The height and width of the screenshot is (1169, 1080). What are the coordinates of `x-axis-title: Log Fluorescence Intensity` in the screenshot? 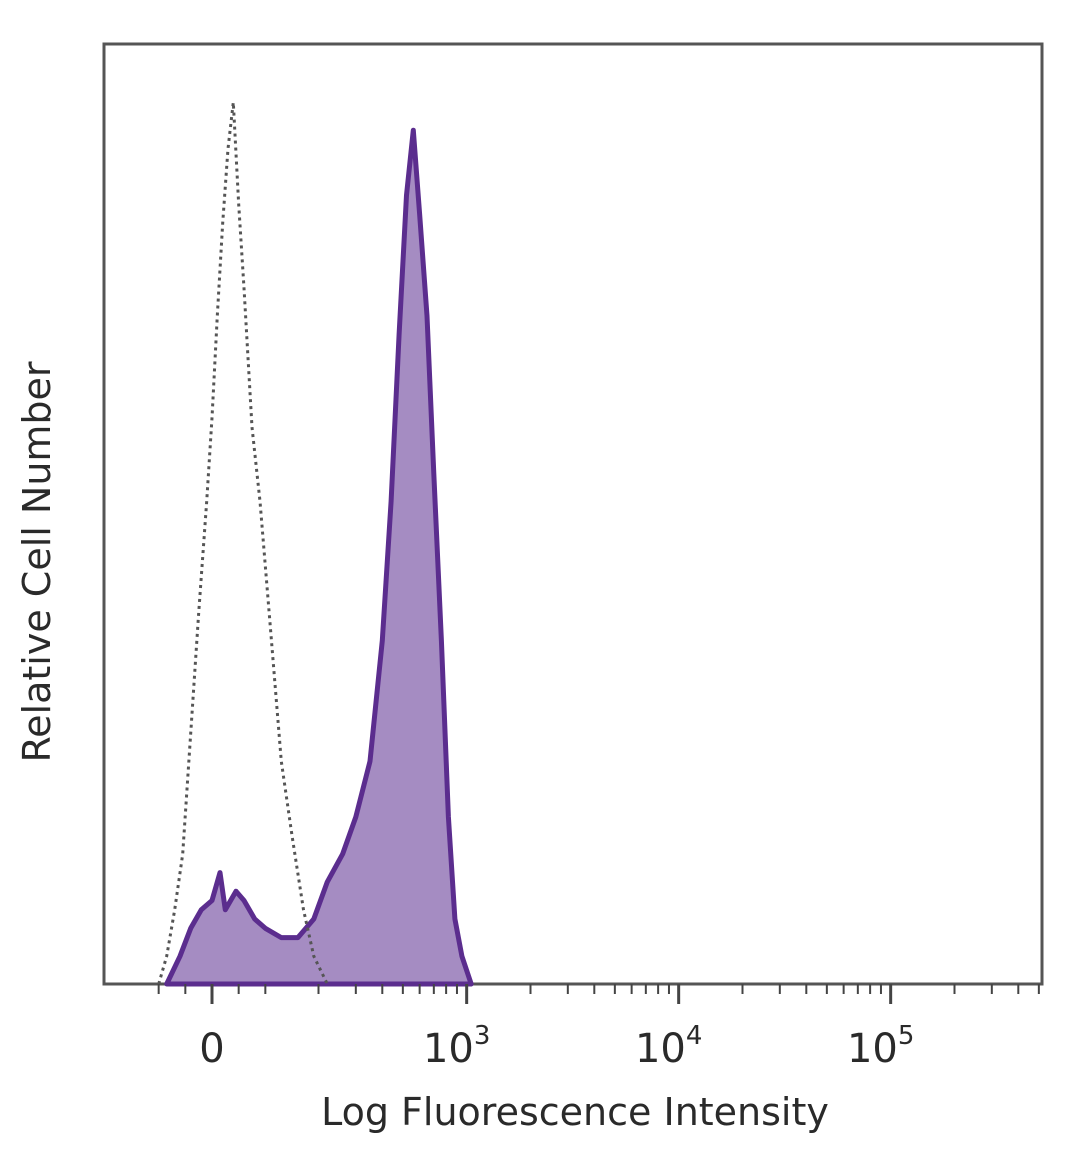 It's located at (575, 1112).